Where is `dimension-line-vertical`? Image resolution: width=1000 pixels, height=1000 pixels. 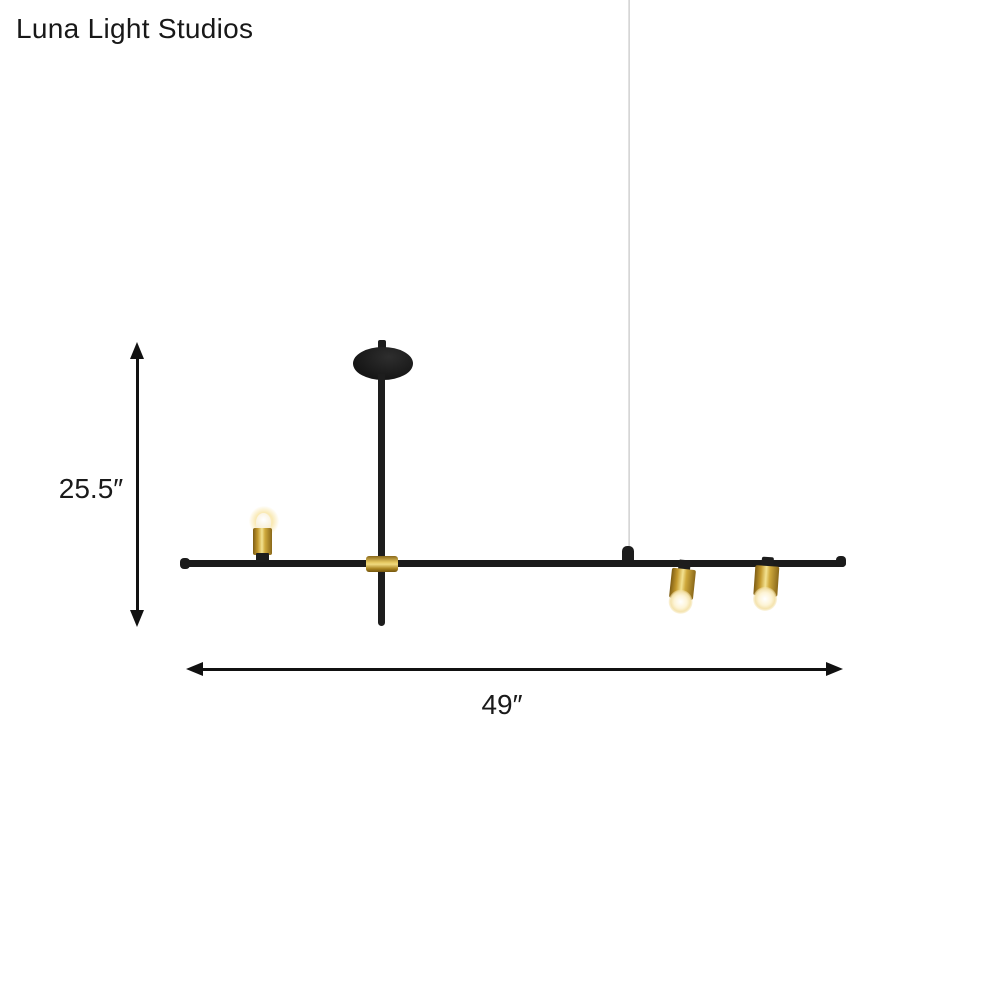
dimension-line-vertical is located at coordinates (137, 484).